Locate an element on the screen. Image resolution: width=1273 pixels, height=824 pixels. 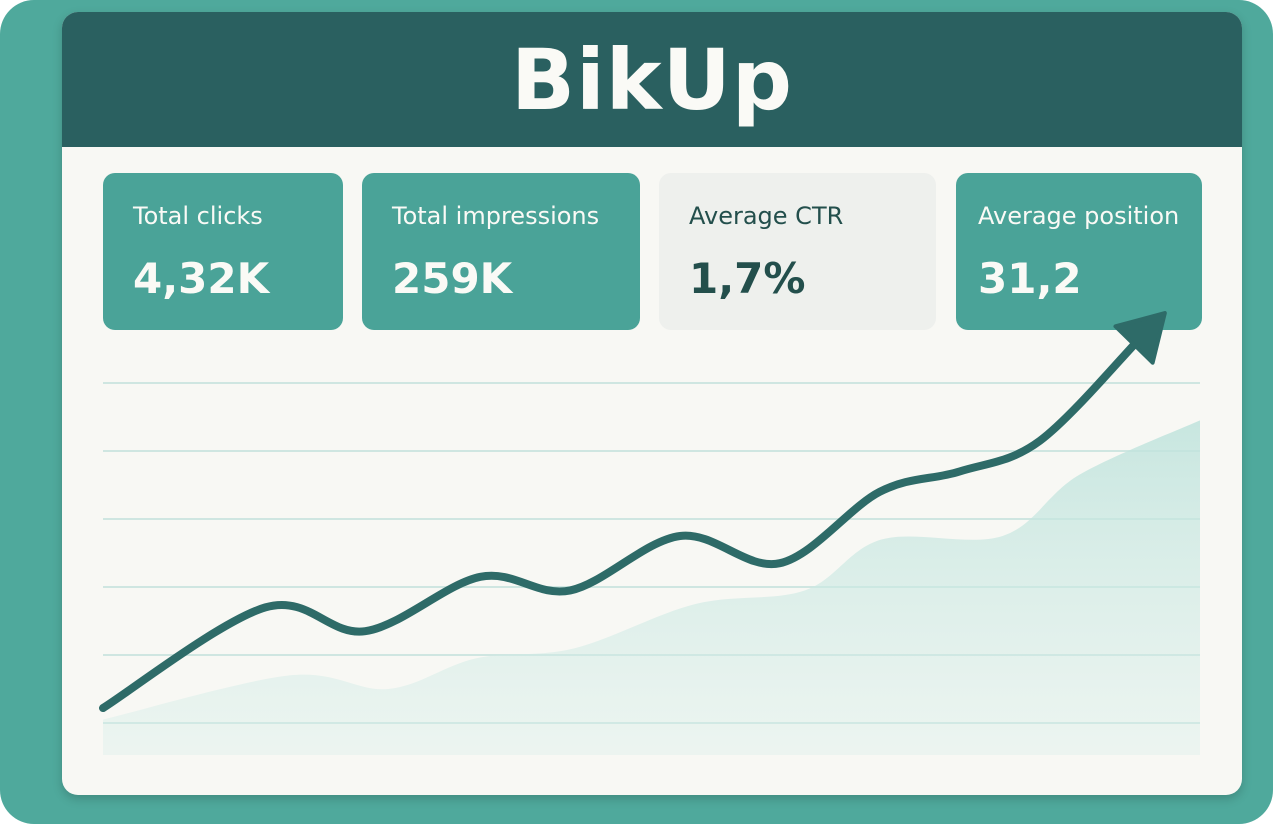
metric-label: Average position is located at coordinates (1079, 216).